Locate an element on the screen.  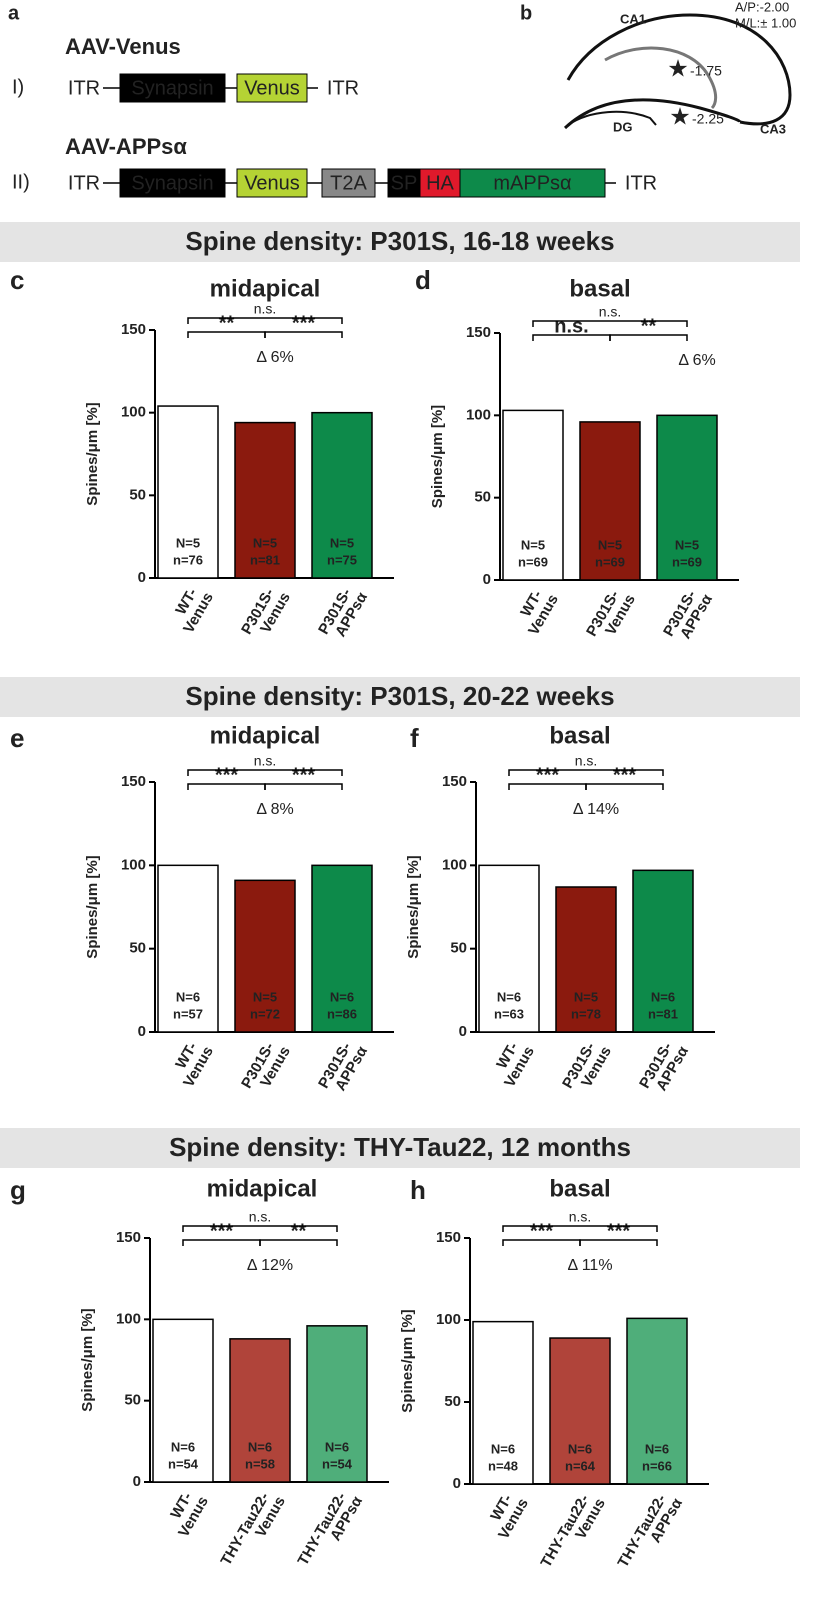
panel-letter: a is located at coordinates (14, 13).